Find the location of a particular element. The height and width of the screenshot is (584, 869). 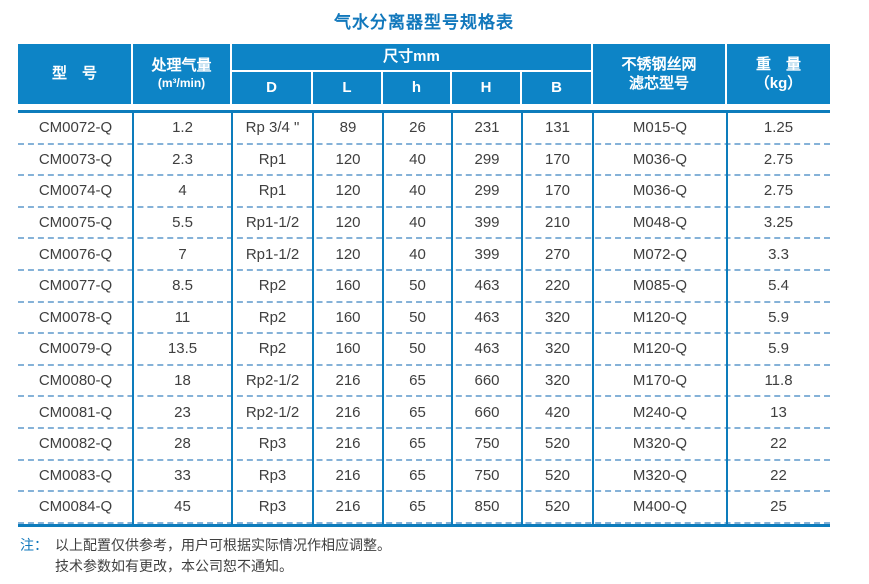

header-dim-h-small: h is located at coordinates (417, 88).